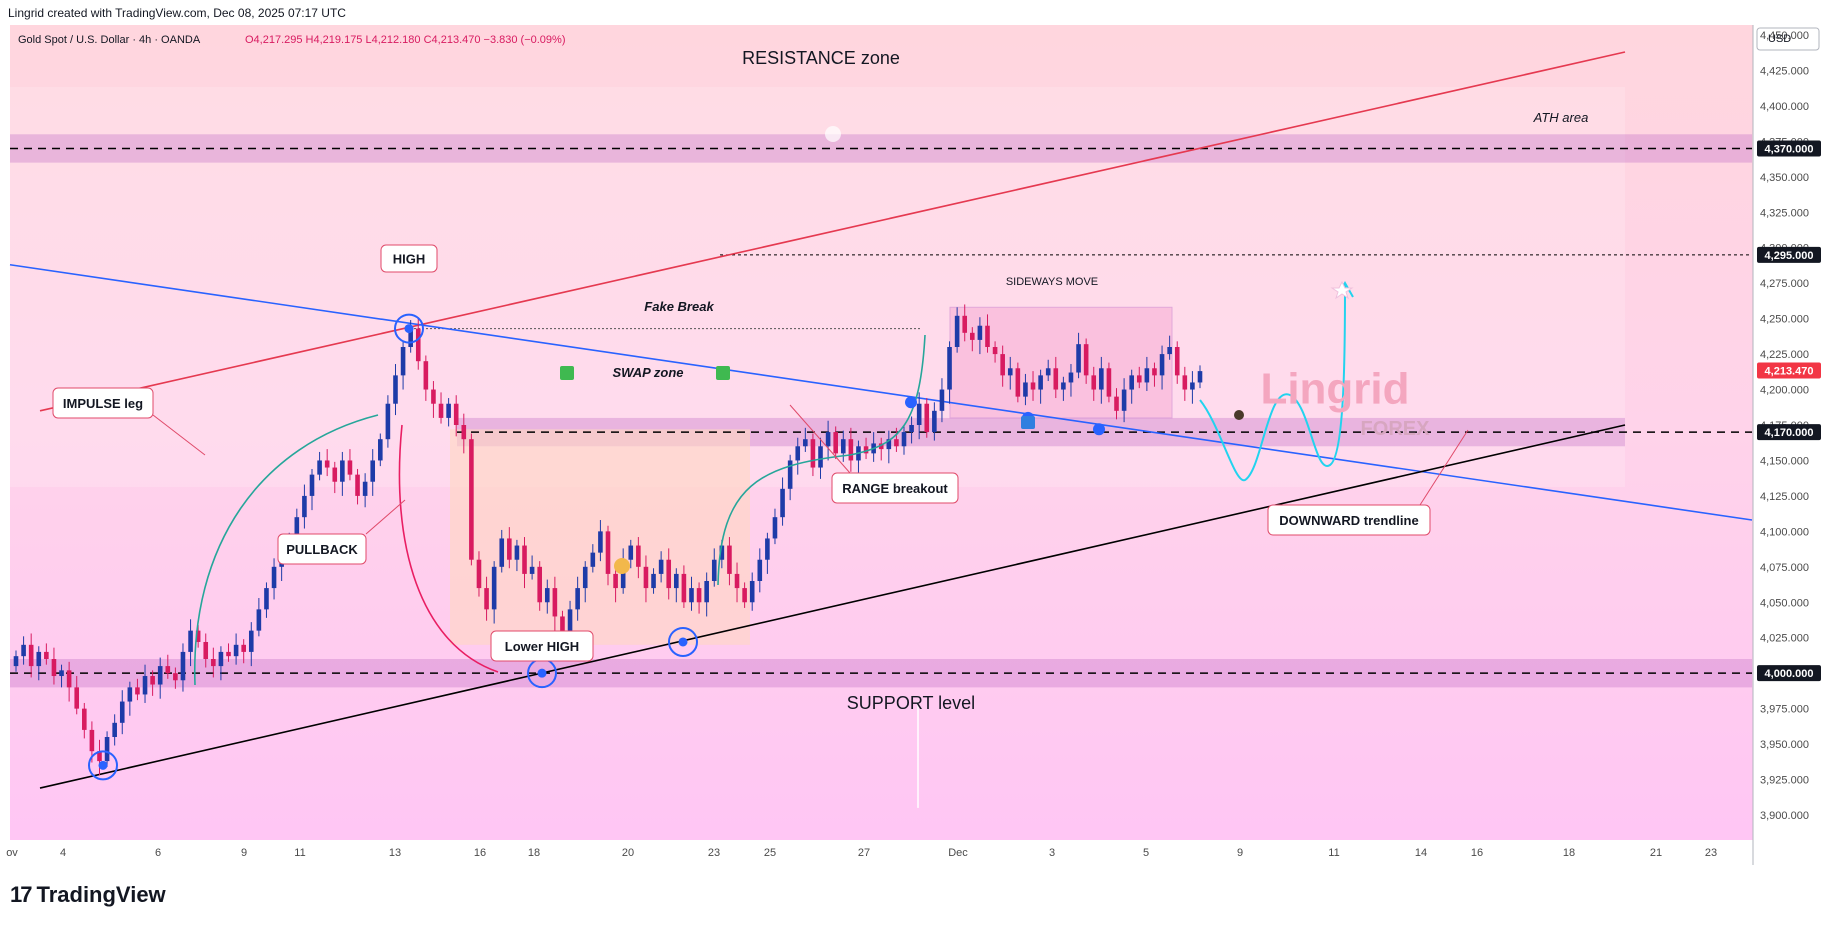  I want to click on x-tick-label: 11, so click(1333, 853).